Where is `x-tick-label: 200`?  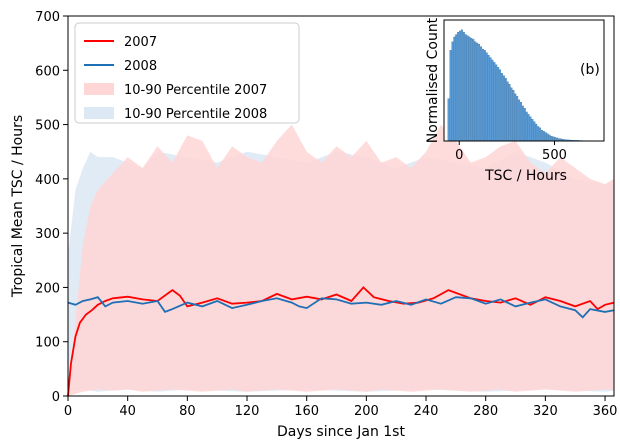
x-tick-label: 200 is located at coordinates (366, 411).